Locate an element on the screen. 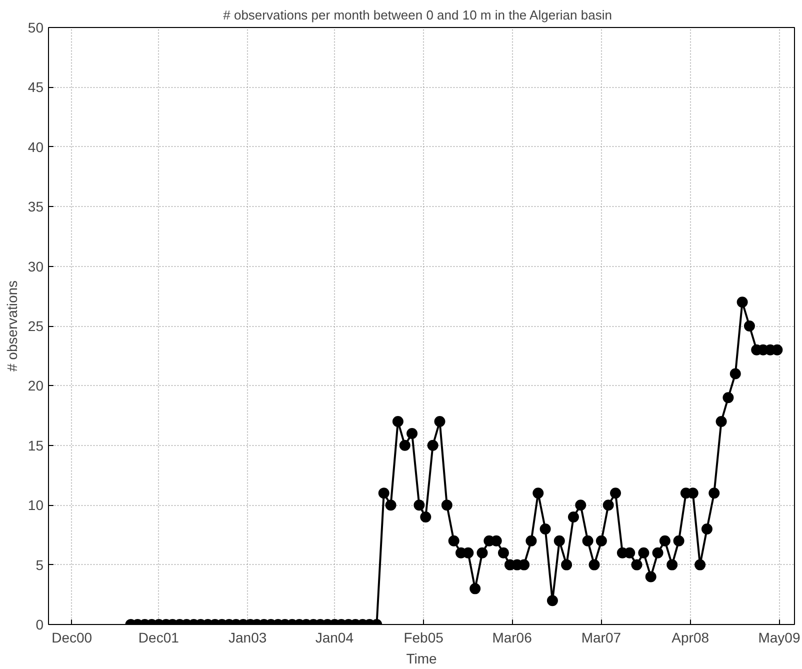 The width and height of the screenshot is (802, 669). x-tick-label: Feb05 is located at coordinates (424, 638).